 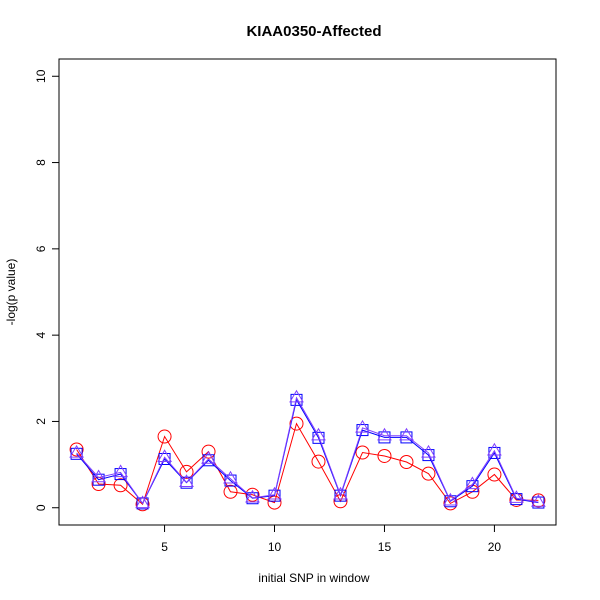 What do you see at coordinates (313, 578) in the screenshot?
I see `x-axis-label: initial SNP in window` at bounding box center [313, 578].